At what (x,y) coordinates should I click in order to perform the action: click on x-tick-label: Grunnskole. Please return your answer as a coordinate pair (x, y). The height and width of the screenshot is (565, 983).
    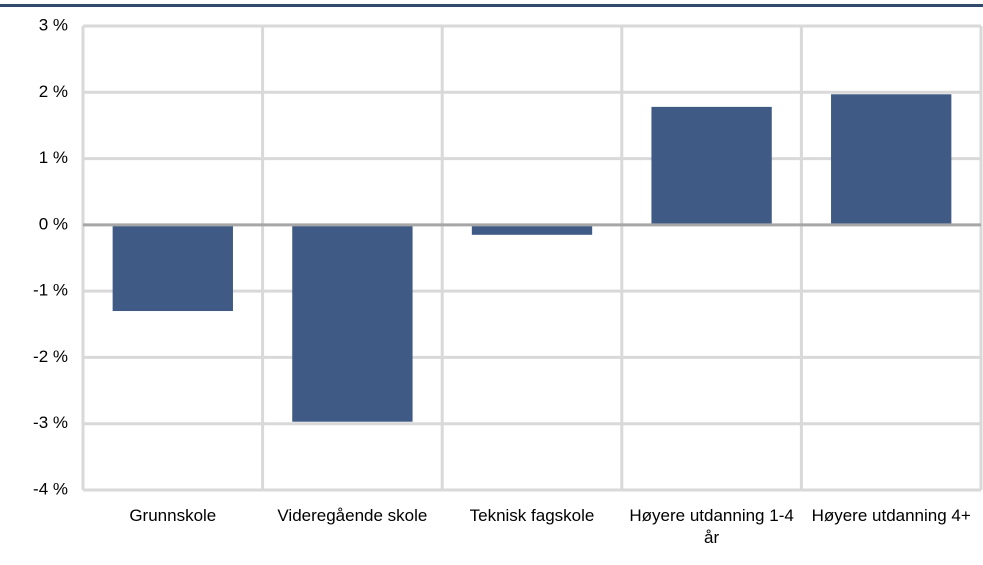
    Looking at the image, I should click on (173, 515).